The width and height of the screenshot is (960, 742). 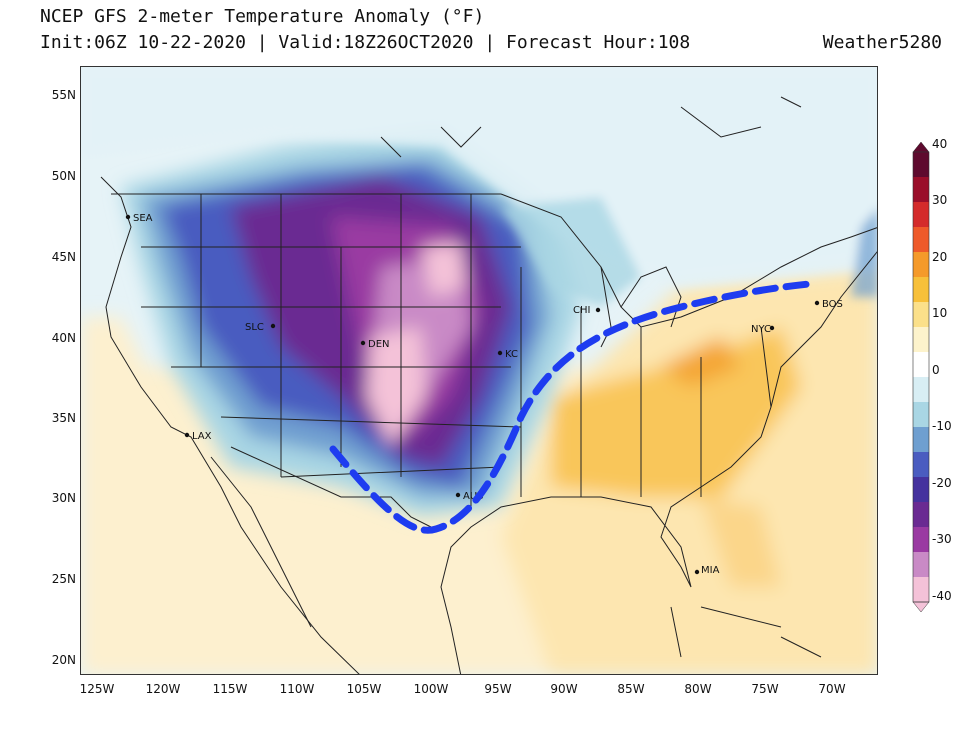 I want to click on lat-label: 50N, so click(x=63, y=176).